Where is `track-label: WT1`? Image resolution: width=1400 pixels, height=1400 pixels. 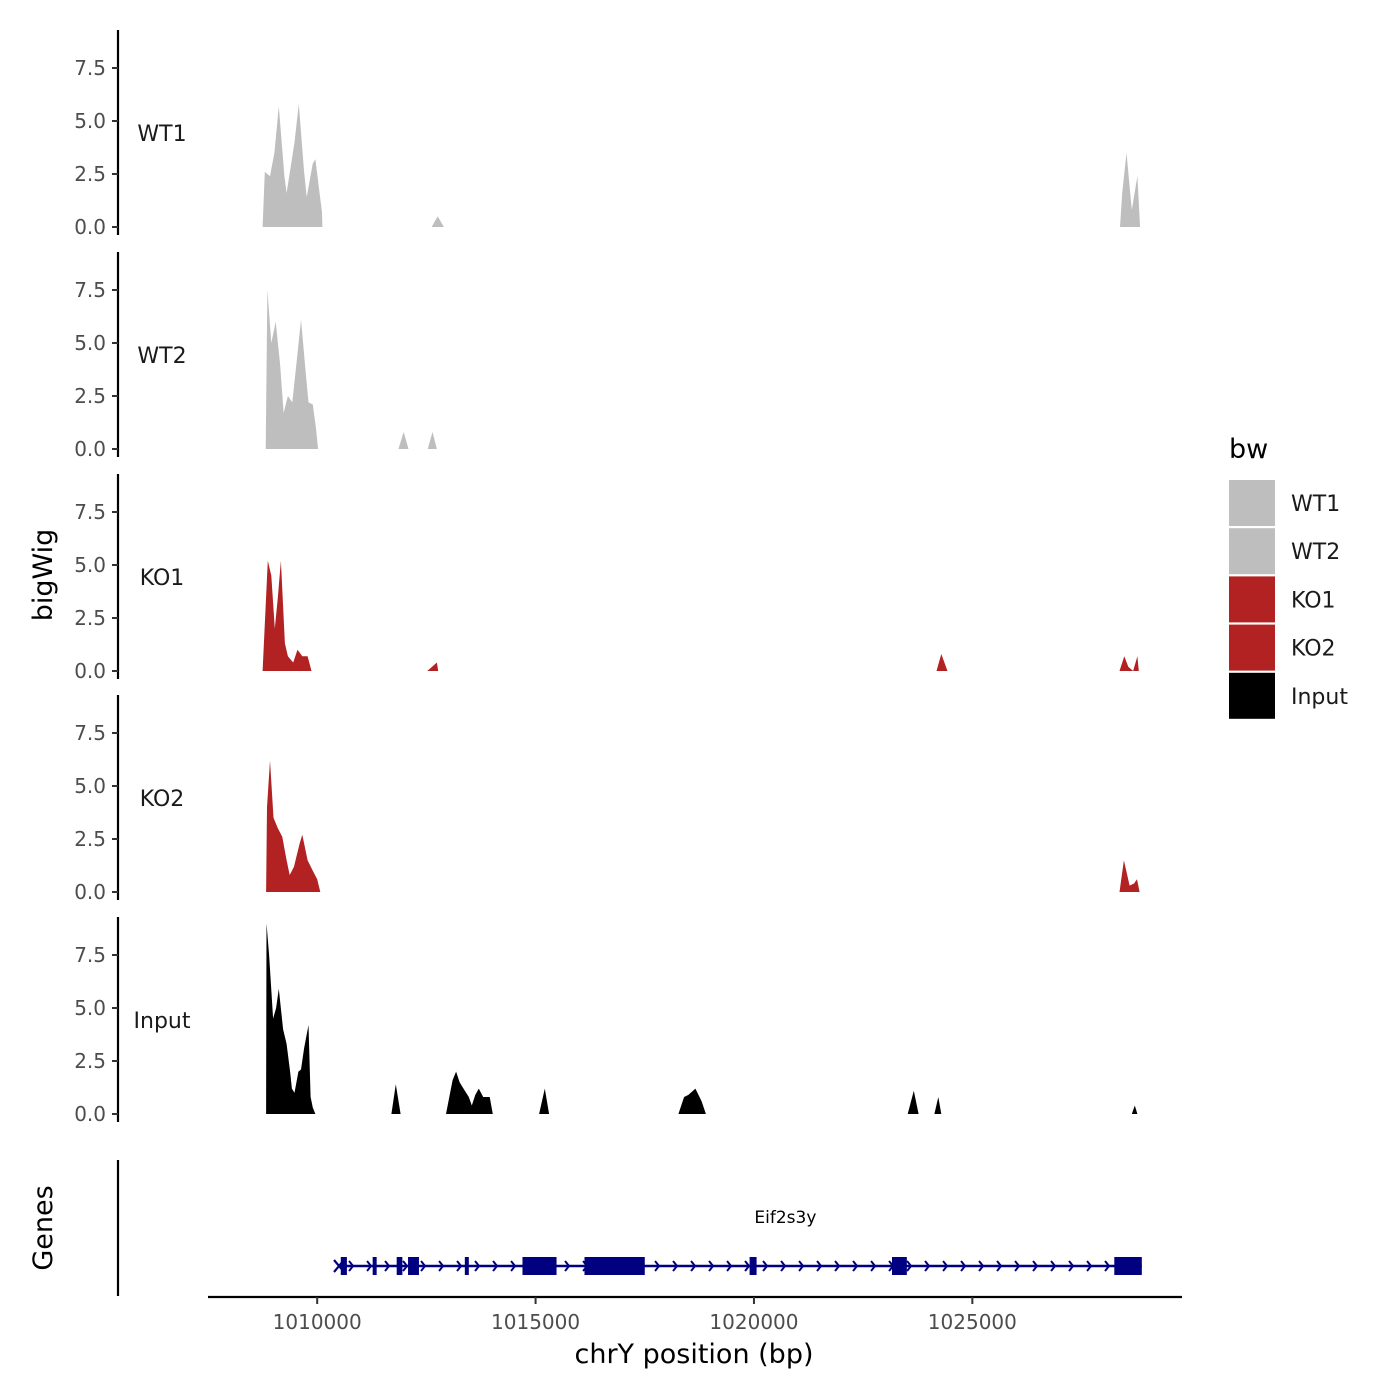
track-label: WT1 is located at coordinates (161, 134).